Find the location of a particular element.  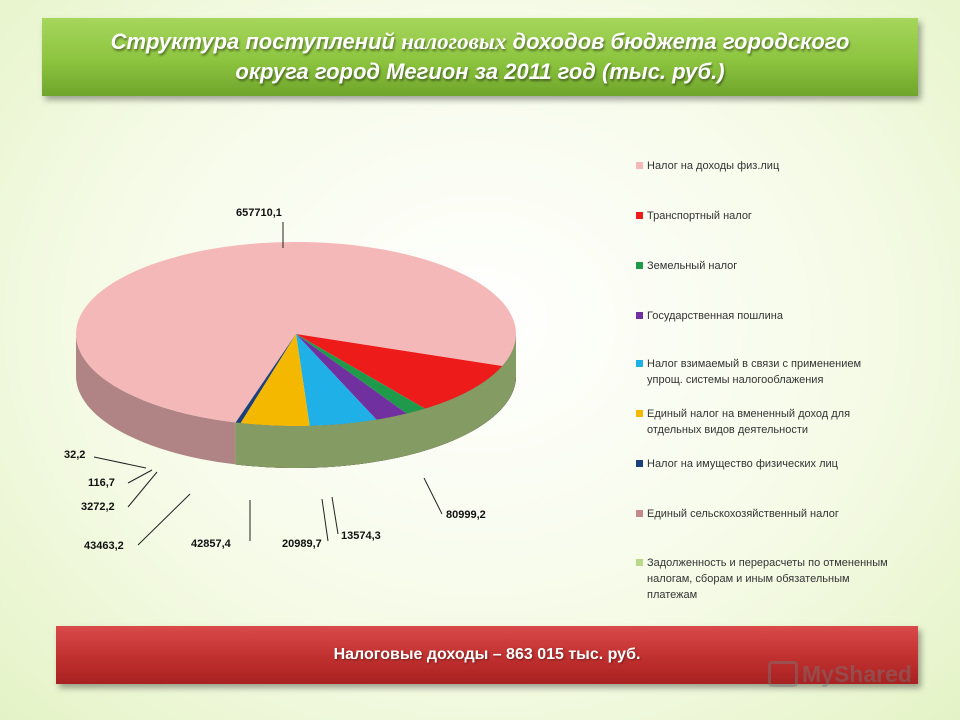

legend-item: Единый сельскохозяйственный налог is located at coordinates (791, 514).